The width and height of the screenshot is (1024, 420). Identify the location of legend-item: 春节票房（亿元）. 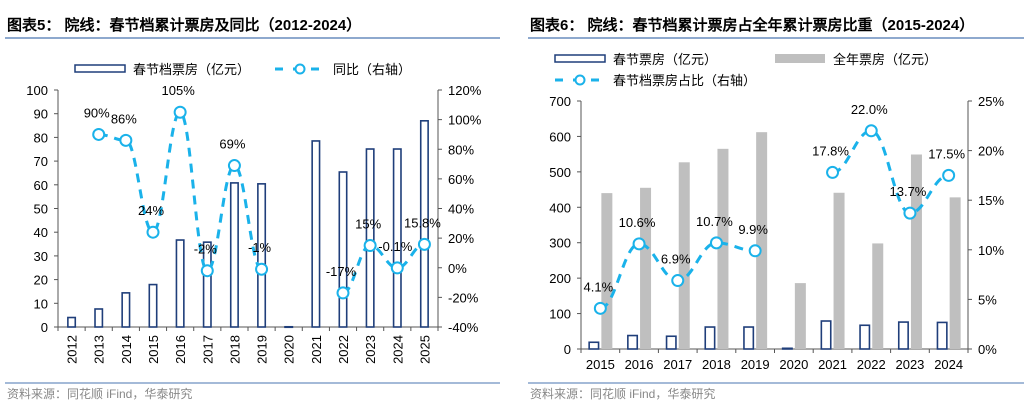
(635, 59).